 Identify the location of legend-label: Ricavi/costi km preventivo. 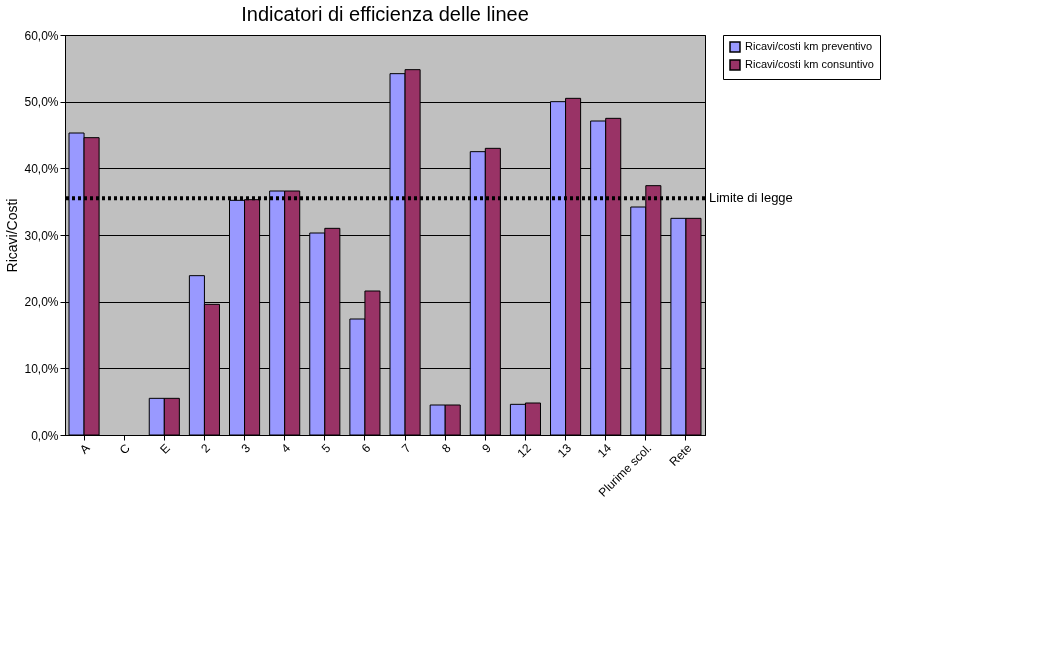
(809, 46).